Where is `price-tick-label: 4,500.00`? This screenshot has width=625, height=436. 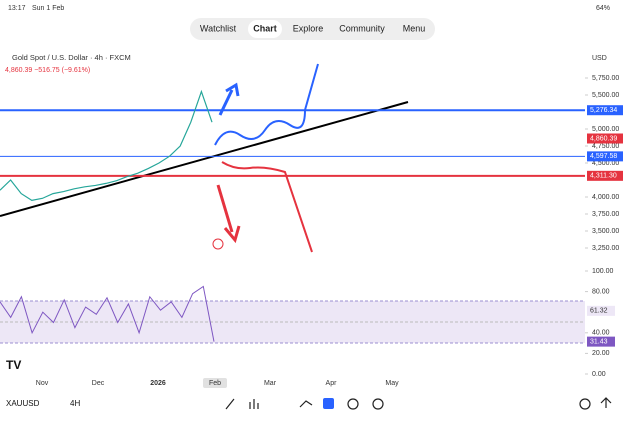
price-tick-label: 4,500.00 is located at coordinates (605, 163).